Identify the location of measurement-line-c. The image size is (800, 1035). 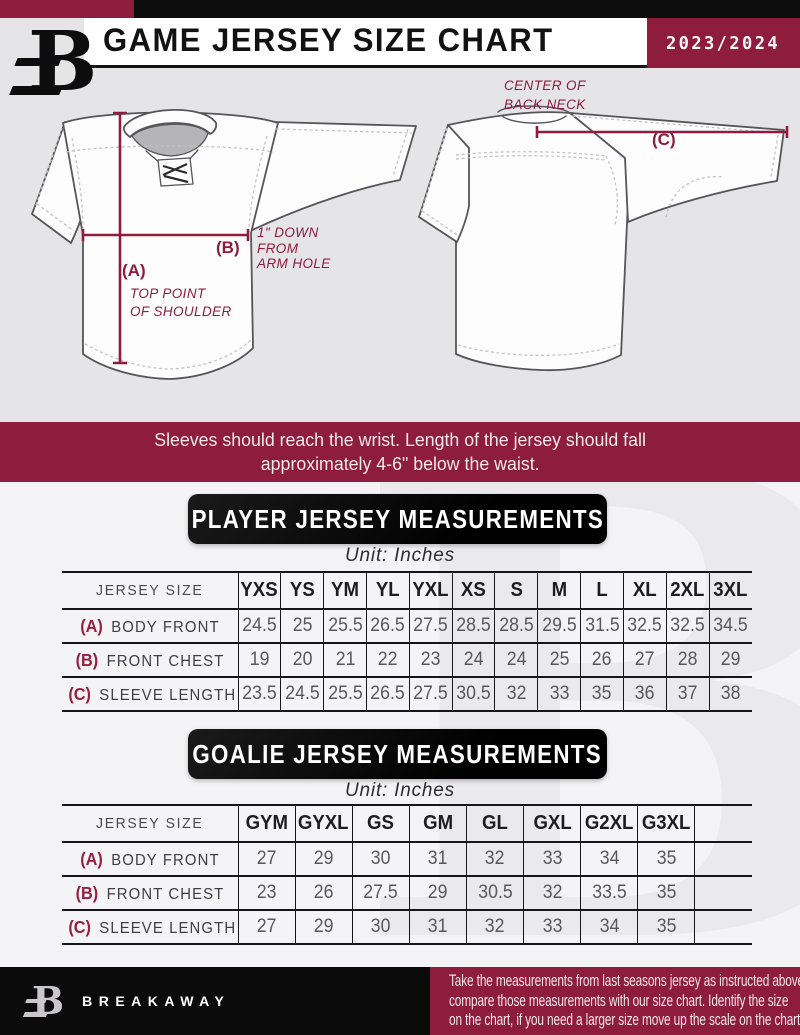
(662, 132).